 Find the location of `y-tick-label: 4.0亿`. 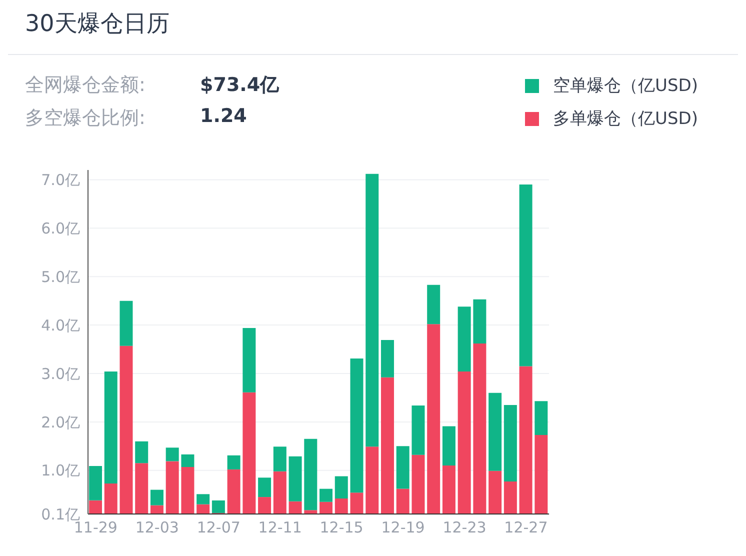

y-tick-label: 4.0亿 is located at coordinates (60, 325).